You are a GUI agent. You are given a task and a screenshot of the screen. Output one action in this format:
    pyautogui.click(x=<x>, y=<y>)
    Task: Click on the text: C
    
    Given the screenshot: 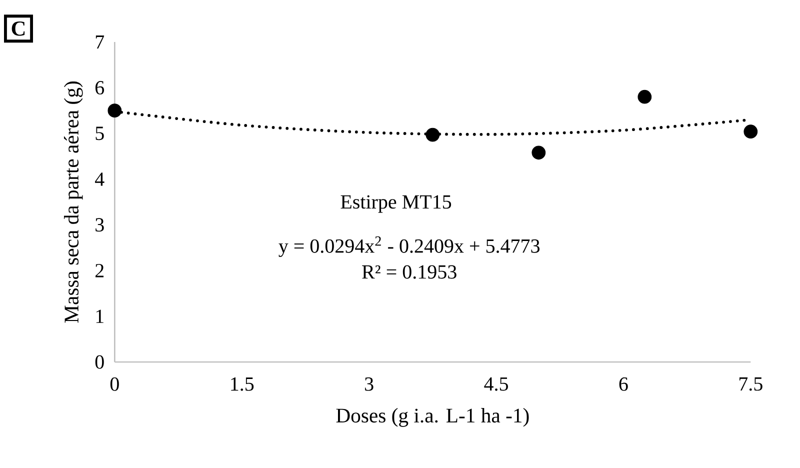 What is the action you would take?
    pyautogui.click(x=18, y=28)
    